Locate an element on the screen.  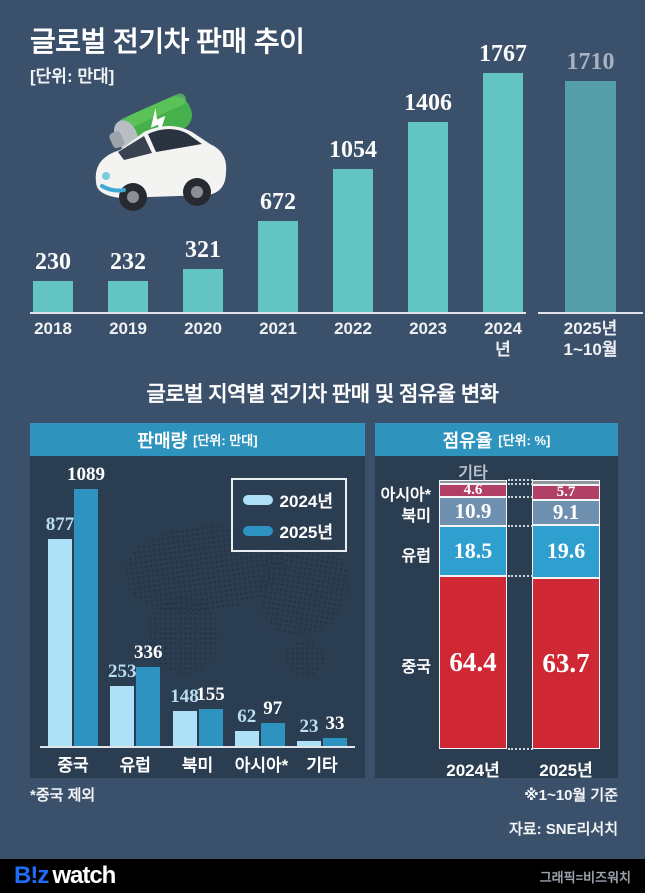
bar-value-label: 1767 is located at coordinates (503, 54).